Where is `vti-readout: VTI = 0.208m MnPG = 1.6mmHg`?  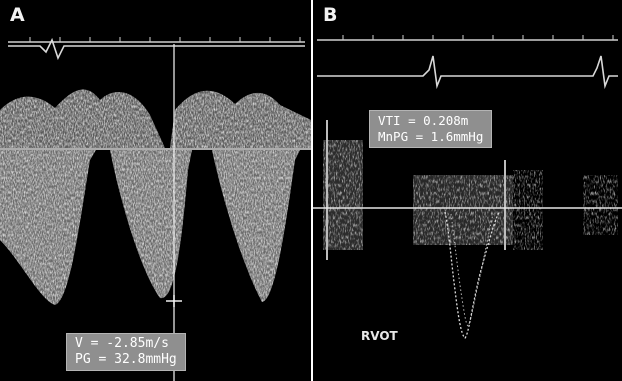 vti-readout: VTI = 0.208m MnPG = 1.6mmHg is located at coordinates (431, 129).